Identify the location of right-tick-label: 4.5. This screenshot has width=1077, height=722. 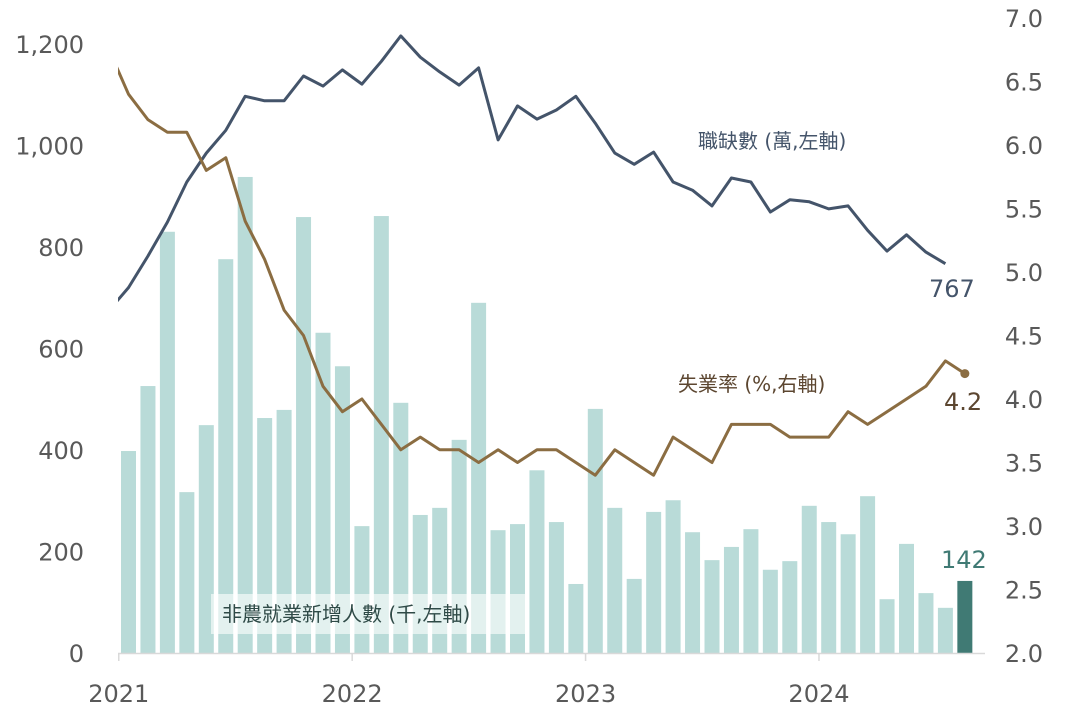
(1024, 337).